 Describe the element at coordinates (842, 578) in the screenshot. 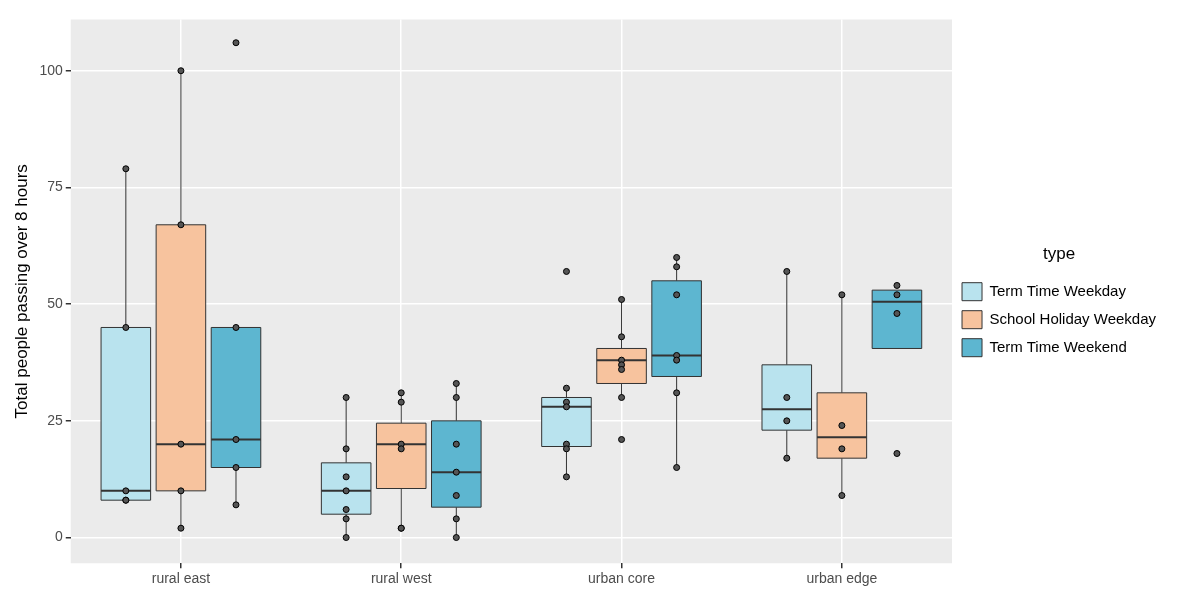

I see `x-tick-label: urban edge` at that location.